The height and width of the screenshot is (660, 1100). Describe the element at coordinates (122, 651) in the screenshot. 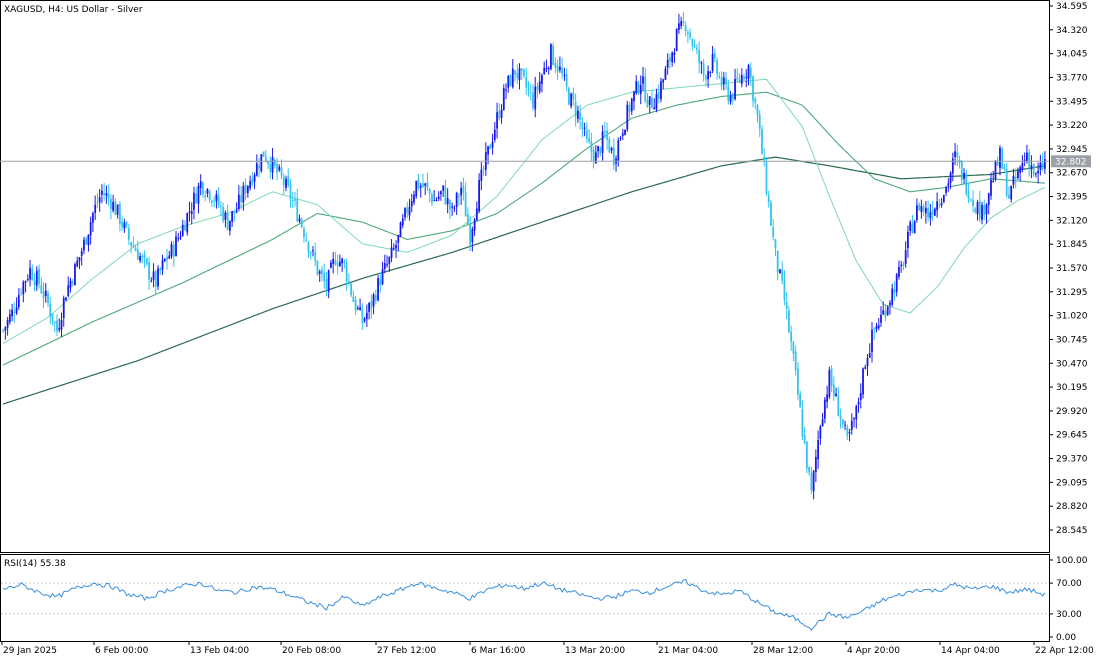

I see `time-tick-label: 6 Feb 00:00` at that location.